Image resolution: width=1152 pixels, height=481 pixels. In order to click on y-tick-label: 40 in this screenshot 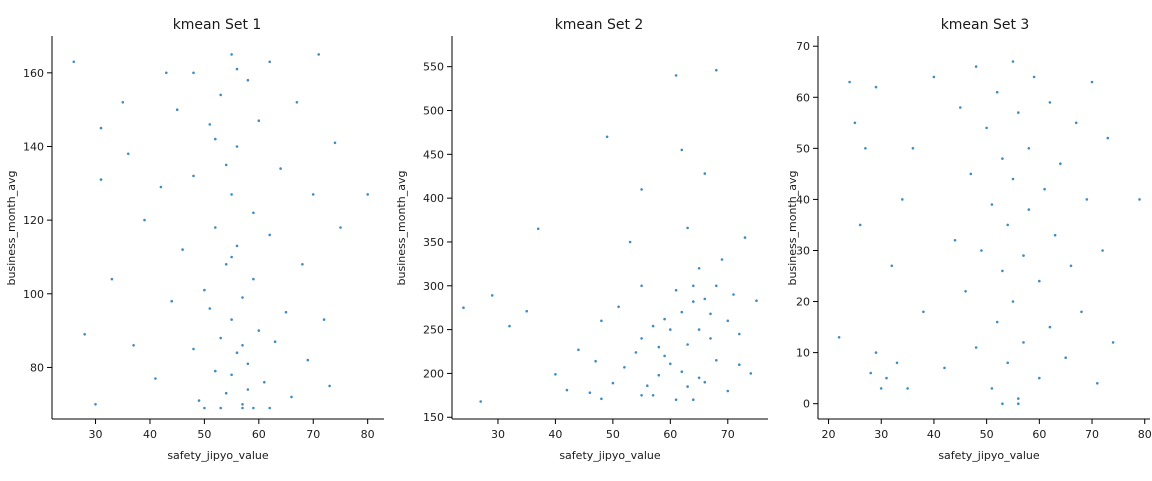, I will do `click(803, 199)`.